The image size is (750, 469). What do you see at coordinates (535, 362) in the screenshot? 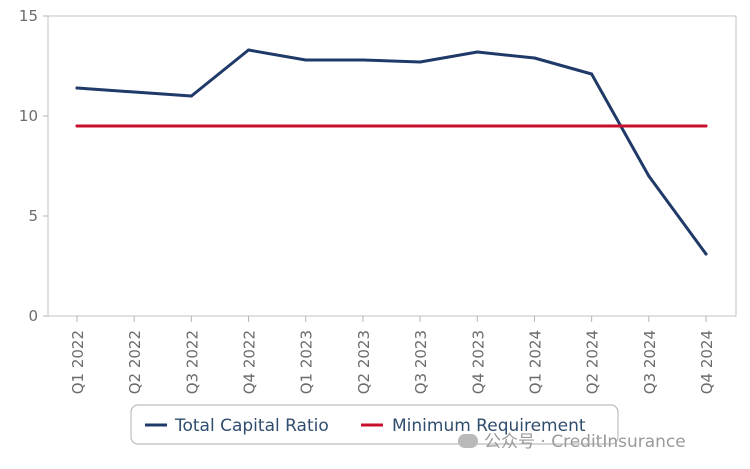
I see `x-tick-label-q1-2024: Q1 2024` at bounding box center [535, 362].